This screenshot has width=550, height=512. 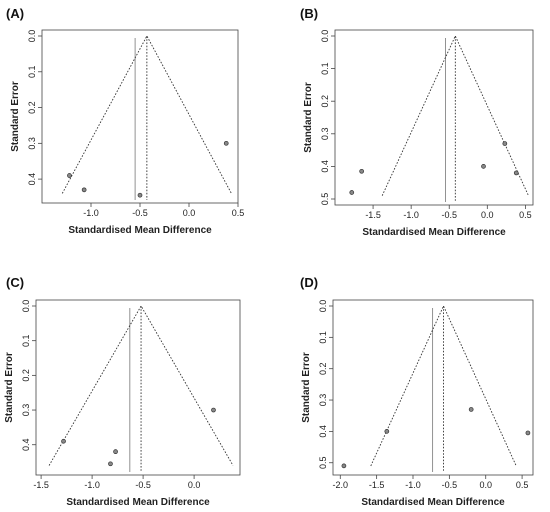 What do you see at coordinates (309, 13) in the screenshot?
I see `panel-label: (B)` at bounding box center [309, 13].